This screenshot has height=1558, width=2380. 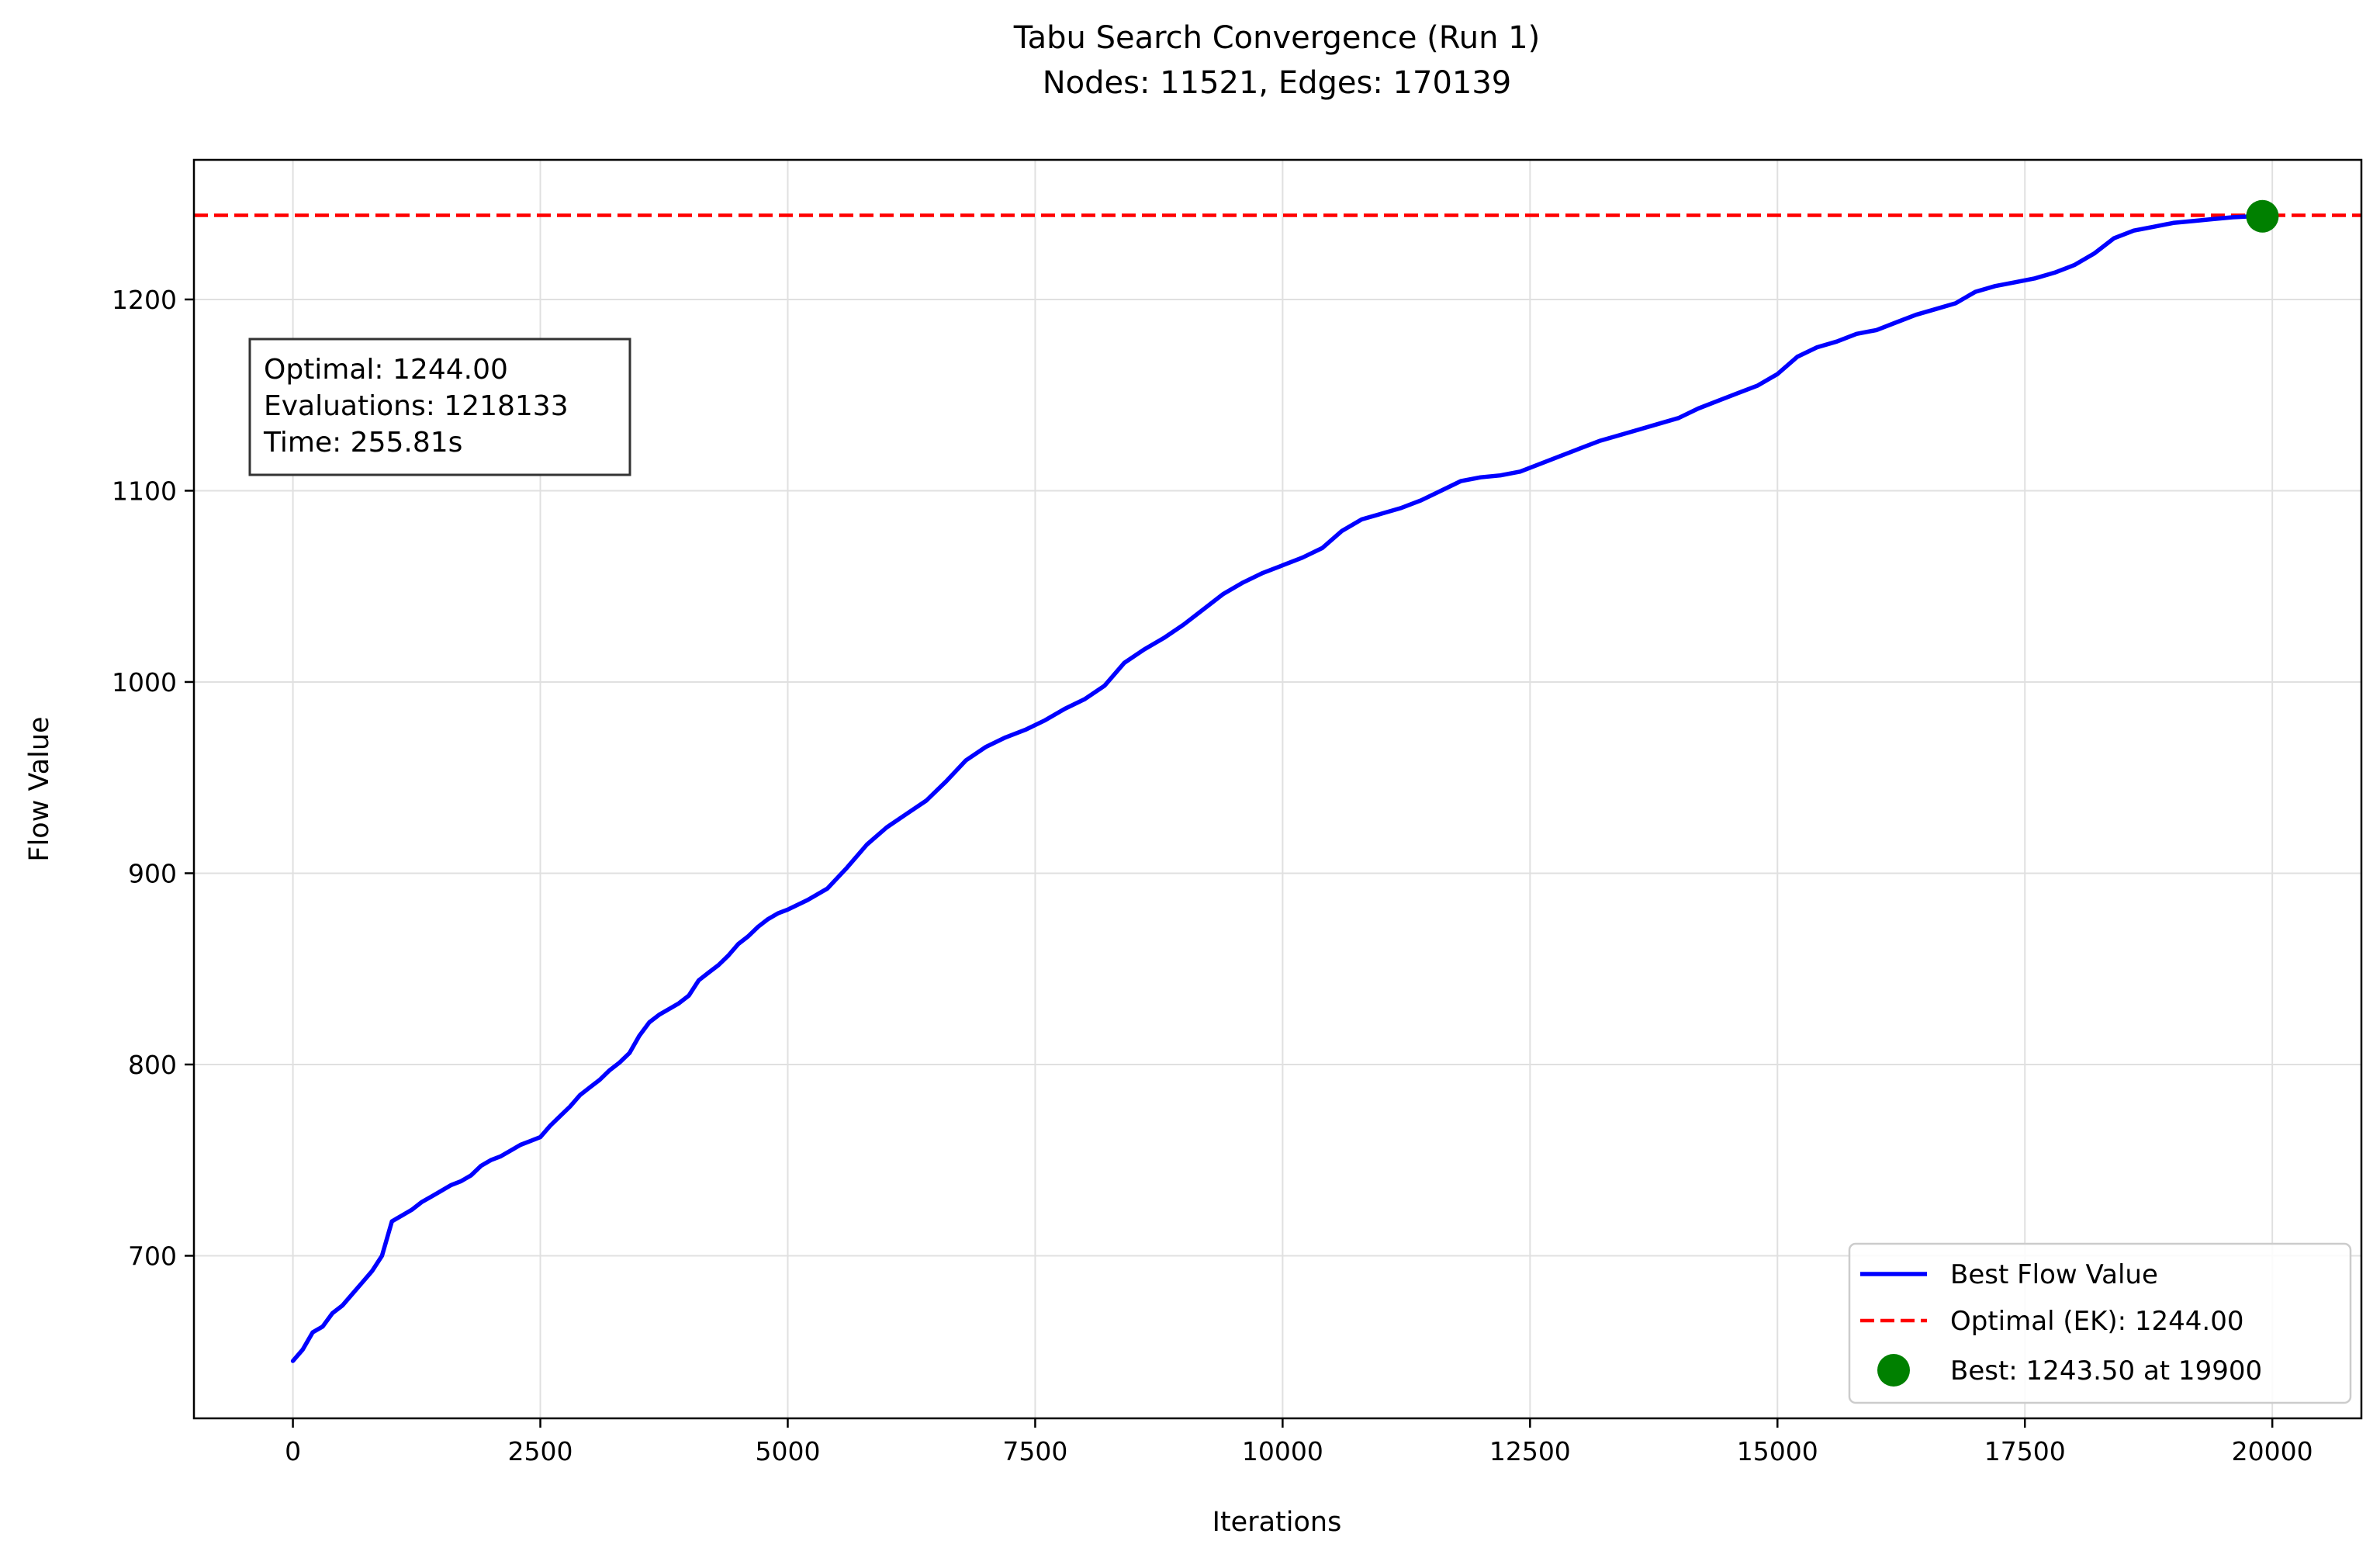 What do you see at coordinates (1276, 38) in the screenshot?
I see `chart-title: Tabu Search Convergence (Run 1)` at bounding box center [1276, 38].